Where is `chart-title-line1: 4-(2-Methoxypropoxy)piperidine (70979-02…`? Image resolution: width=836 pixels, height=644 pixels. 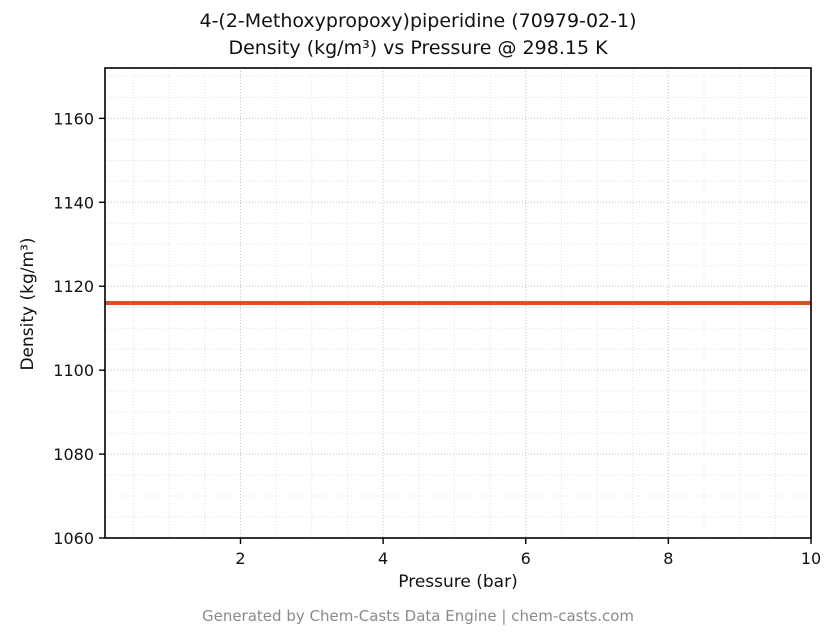 chart-title-line1: 4-(2-Methoxypropoxy)piperidine (70979-02… is located at coordinates (418, 21).